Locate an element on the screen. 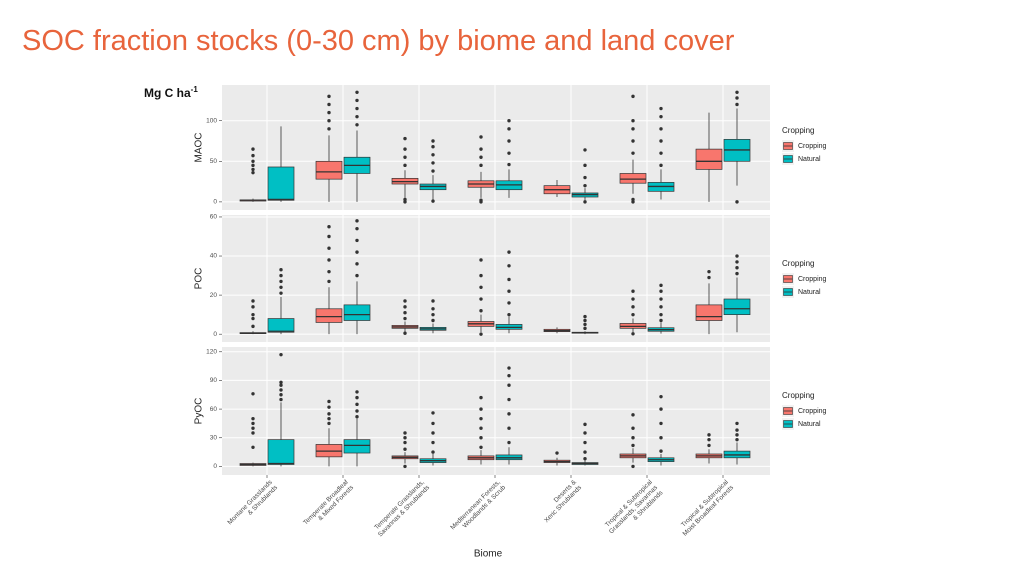 The width and height of the screenshot is (1024, 576). y-tick-label: 40 is located at coordinates (214, 256).